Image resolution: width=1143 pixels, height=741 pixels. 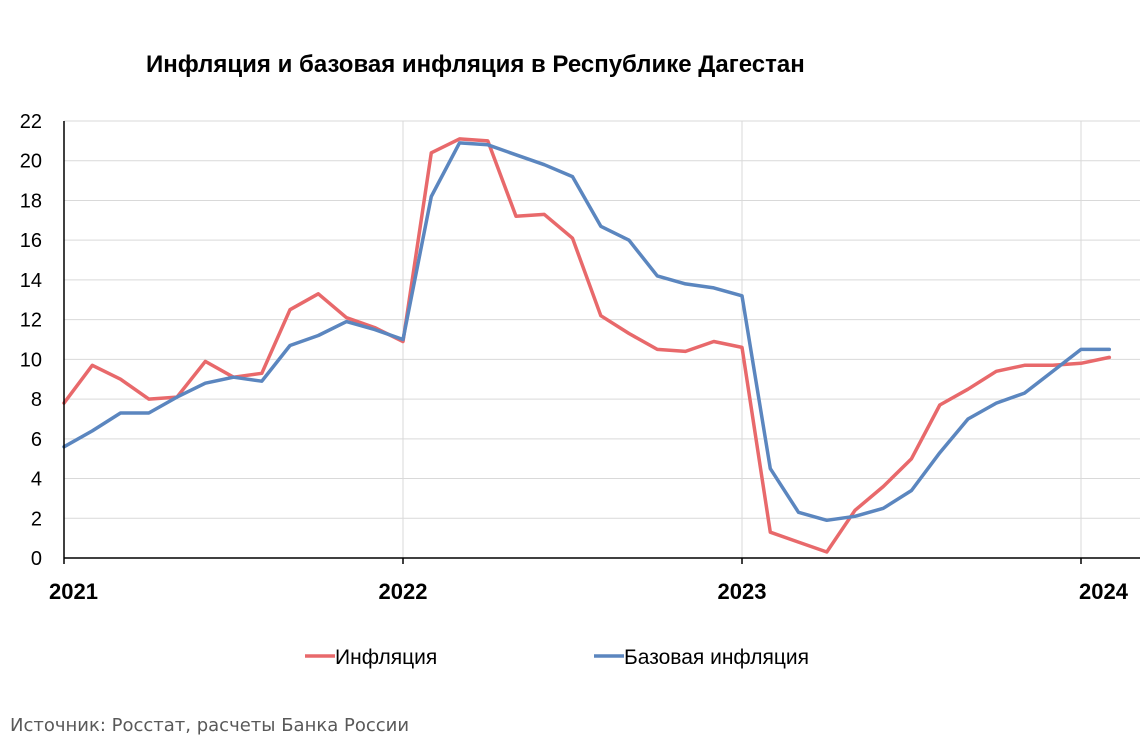 What do you see at coordinates (31, 360) in the screenshot?
I see `y-tick-label: 10` at bounding box center [31, 360].